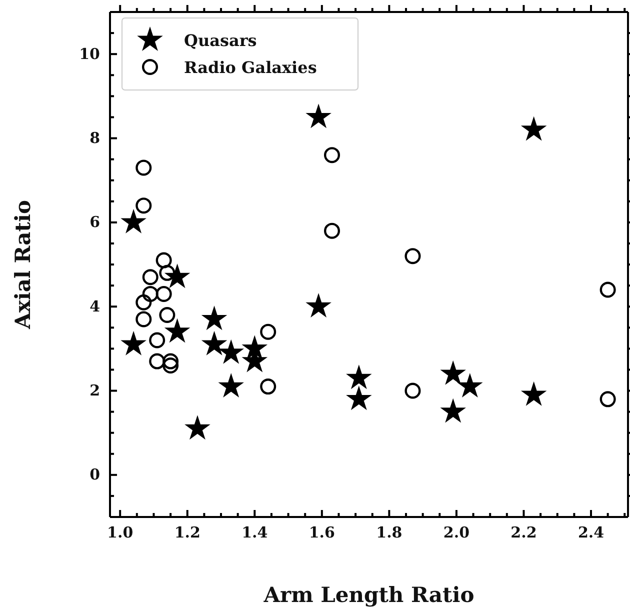  I want to click on x-tick-label: 1.0, so click(120, 533).